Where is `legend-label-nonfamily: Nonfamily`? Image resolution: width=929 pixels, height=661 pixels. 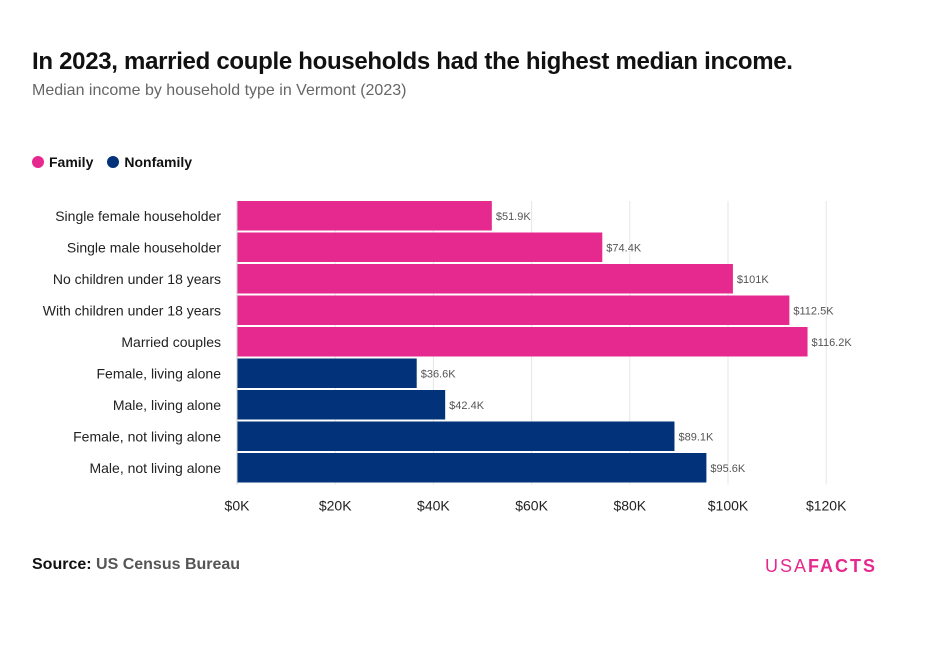
legend-label-nonfamily: Nonfamily is located at coordinates (158, 162).